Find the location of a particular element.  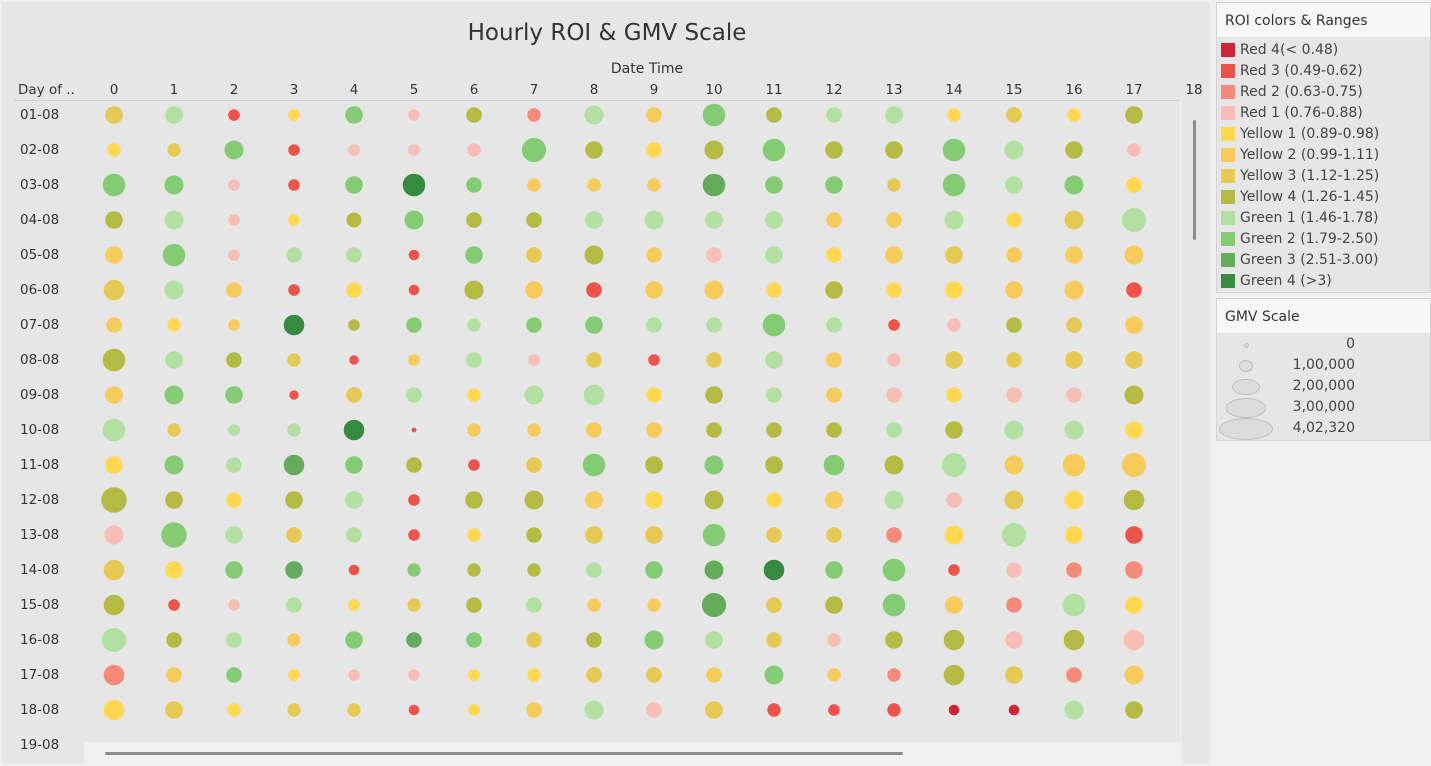

bubble-03-08-h15 is located at coordinates (1014, 185).